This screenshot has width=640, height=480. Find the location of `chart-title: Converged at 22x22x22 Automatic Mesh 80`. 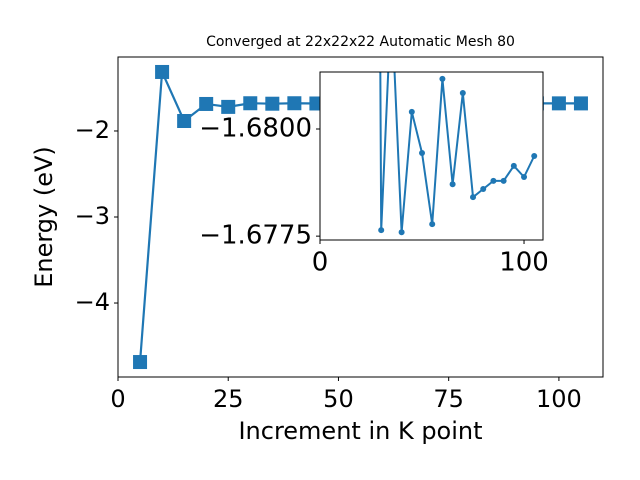

chart-title: Converged at 22x22x22 Automatic Mesh 80 is located at coordinates (360, 42).